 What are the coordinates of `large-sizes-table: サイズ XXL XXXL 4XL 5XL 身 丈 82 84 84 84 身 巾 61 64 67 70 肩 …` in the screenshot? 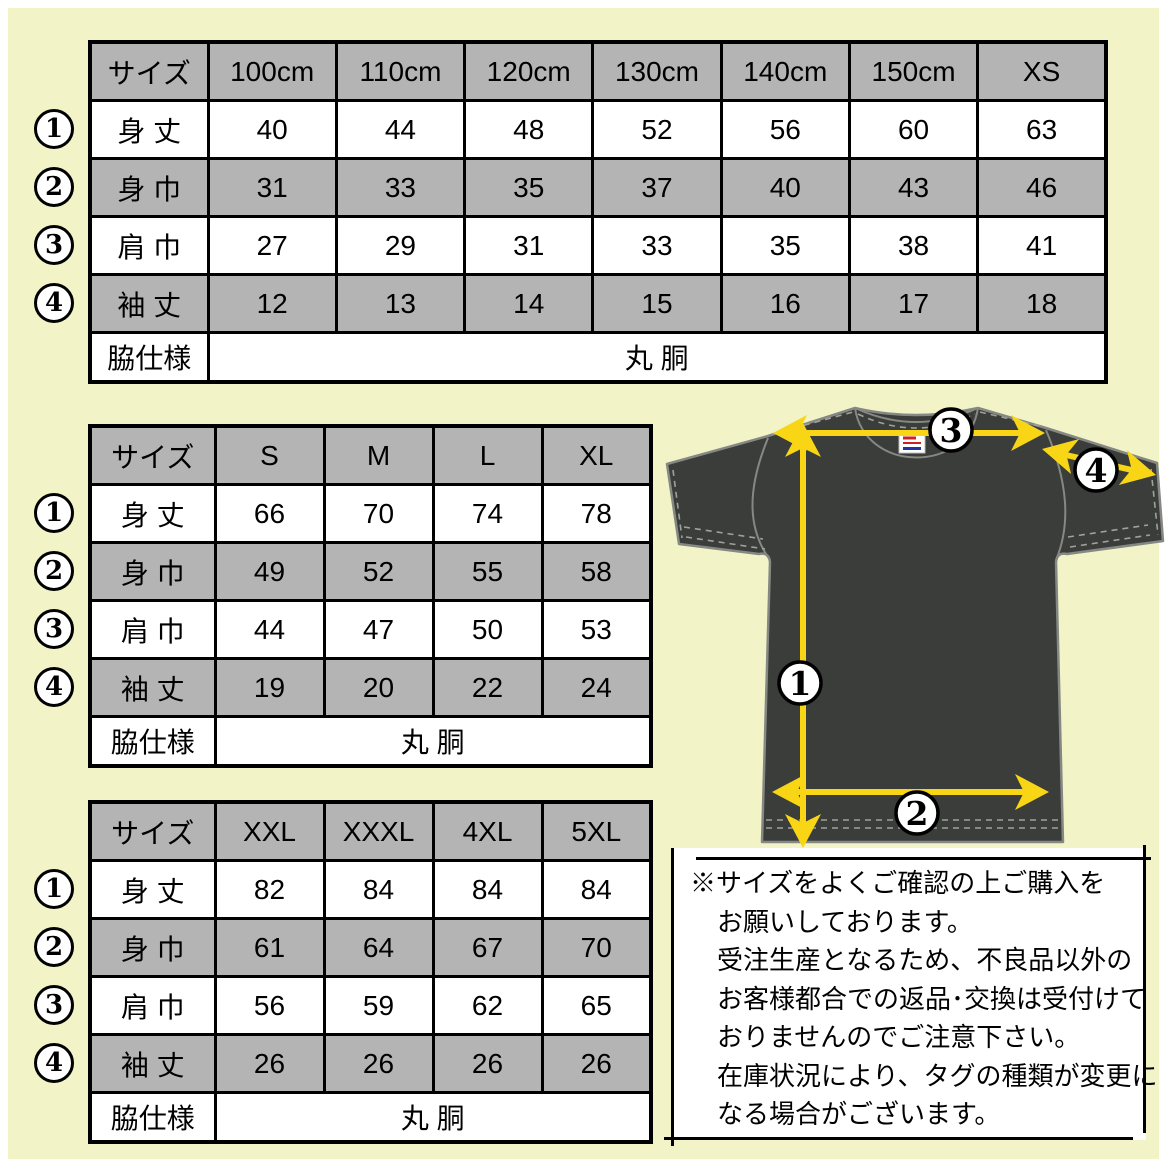 It's located at (370, 972).